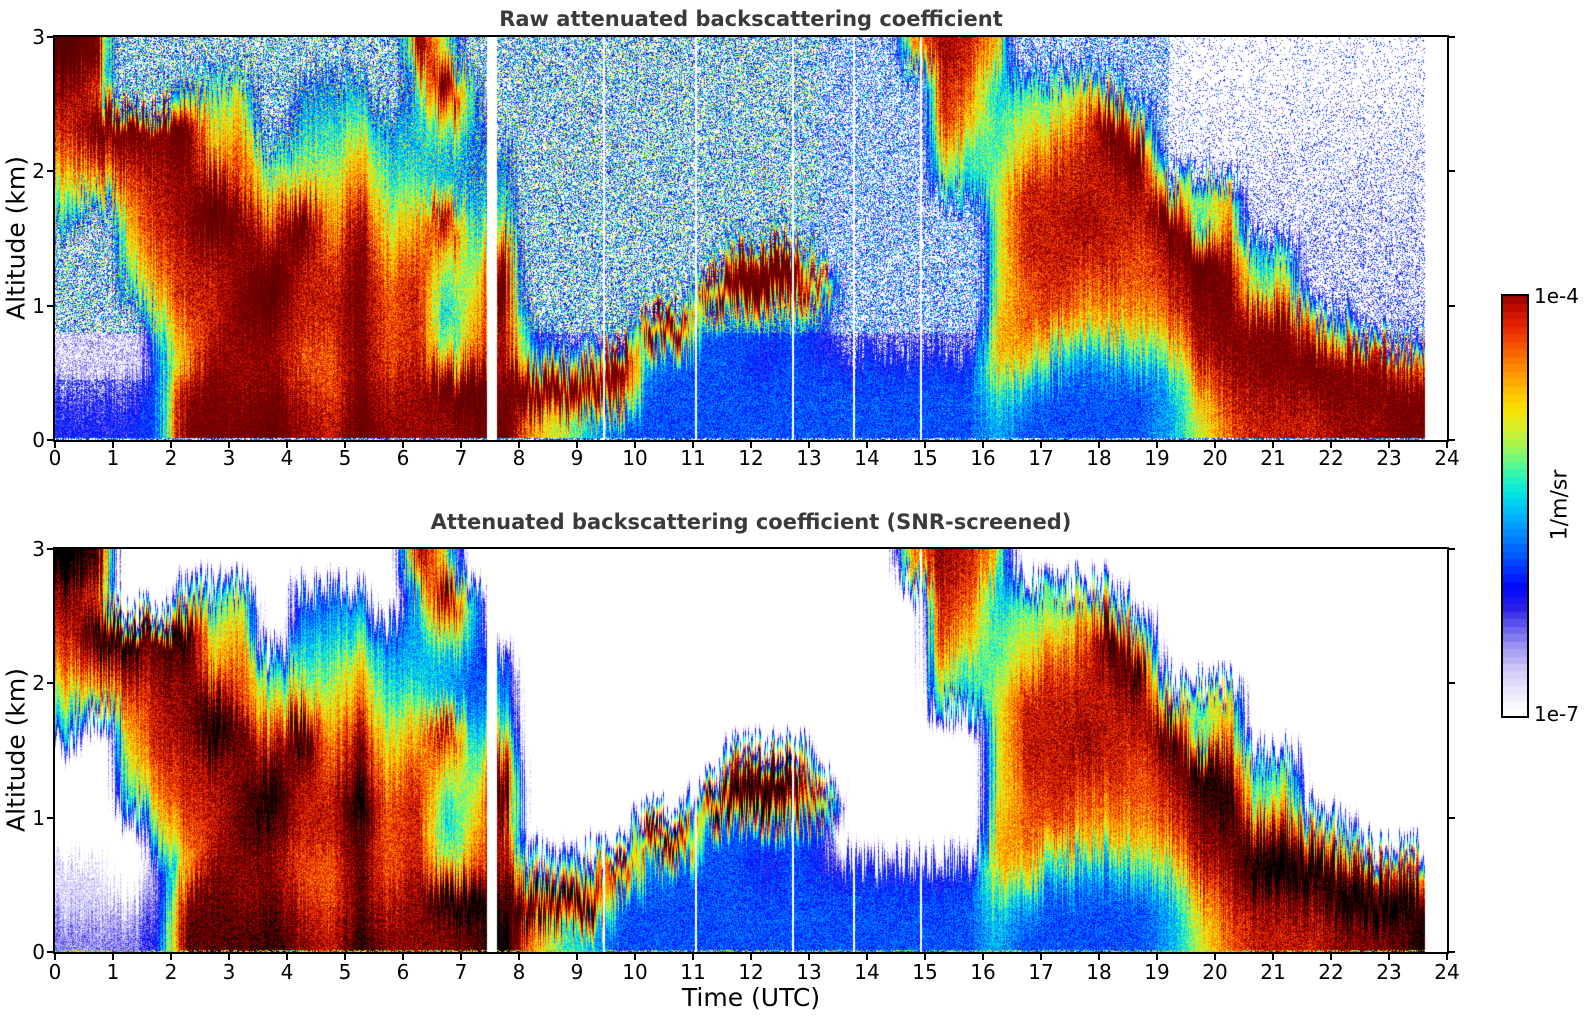 This screenshot has height=1020, width=1595. What do you see at coordinates (635, 972) in the screenshot?
I see `panel2-x-tick-label: 10` at bounding box center [635, 972].